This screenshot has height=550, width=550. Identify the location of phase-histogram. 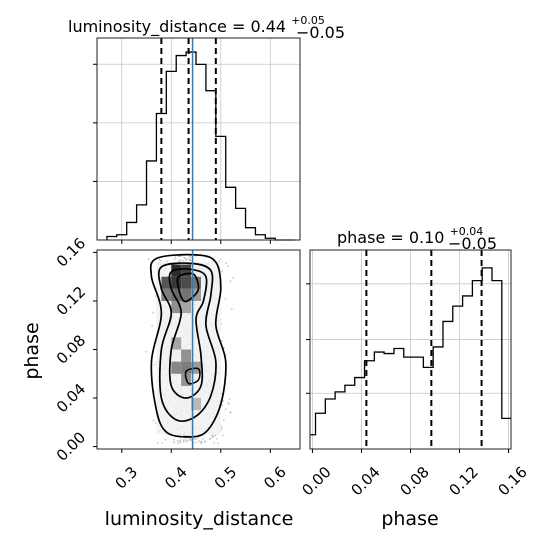
(410, 351).